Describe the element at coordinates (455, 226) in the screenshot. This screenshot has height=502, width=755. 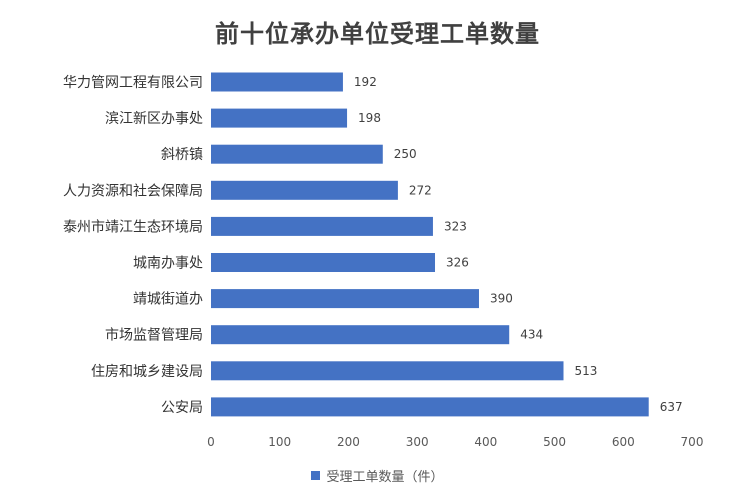
I see `data-label: 323` at that location.